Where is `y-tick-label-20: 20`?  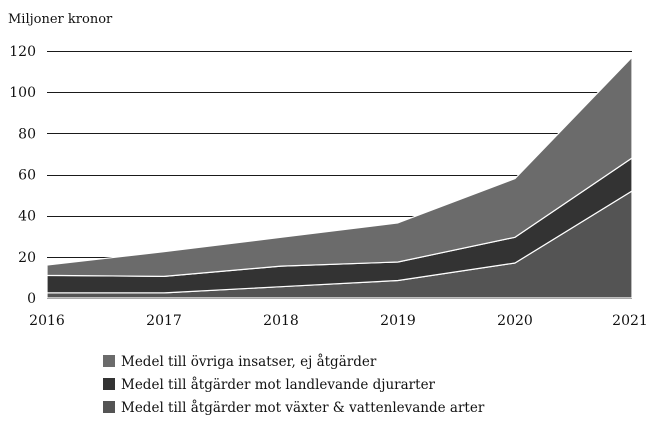 y-tick-label-20: 20 is located at coordinates (27, 258).